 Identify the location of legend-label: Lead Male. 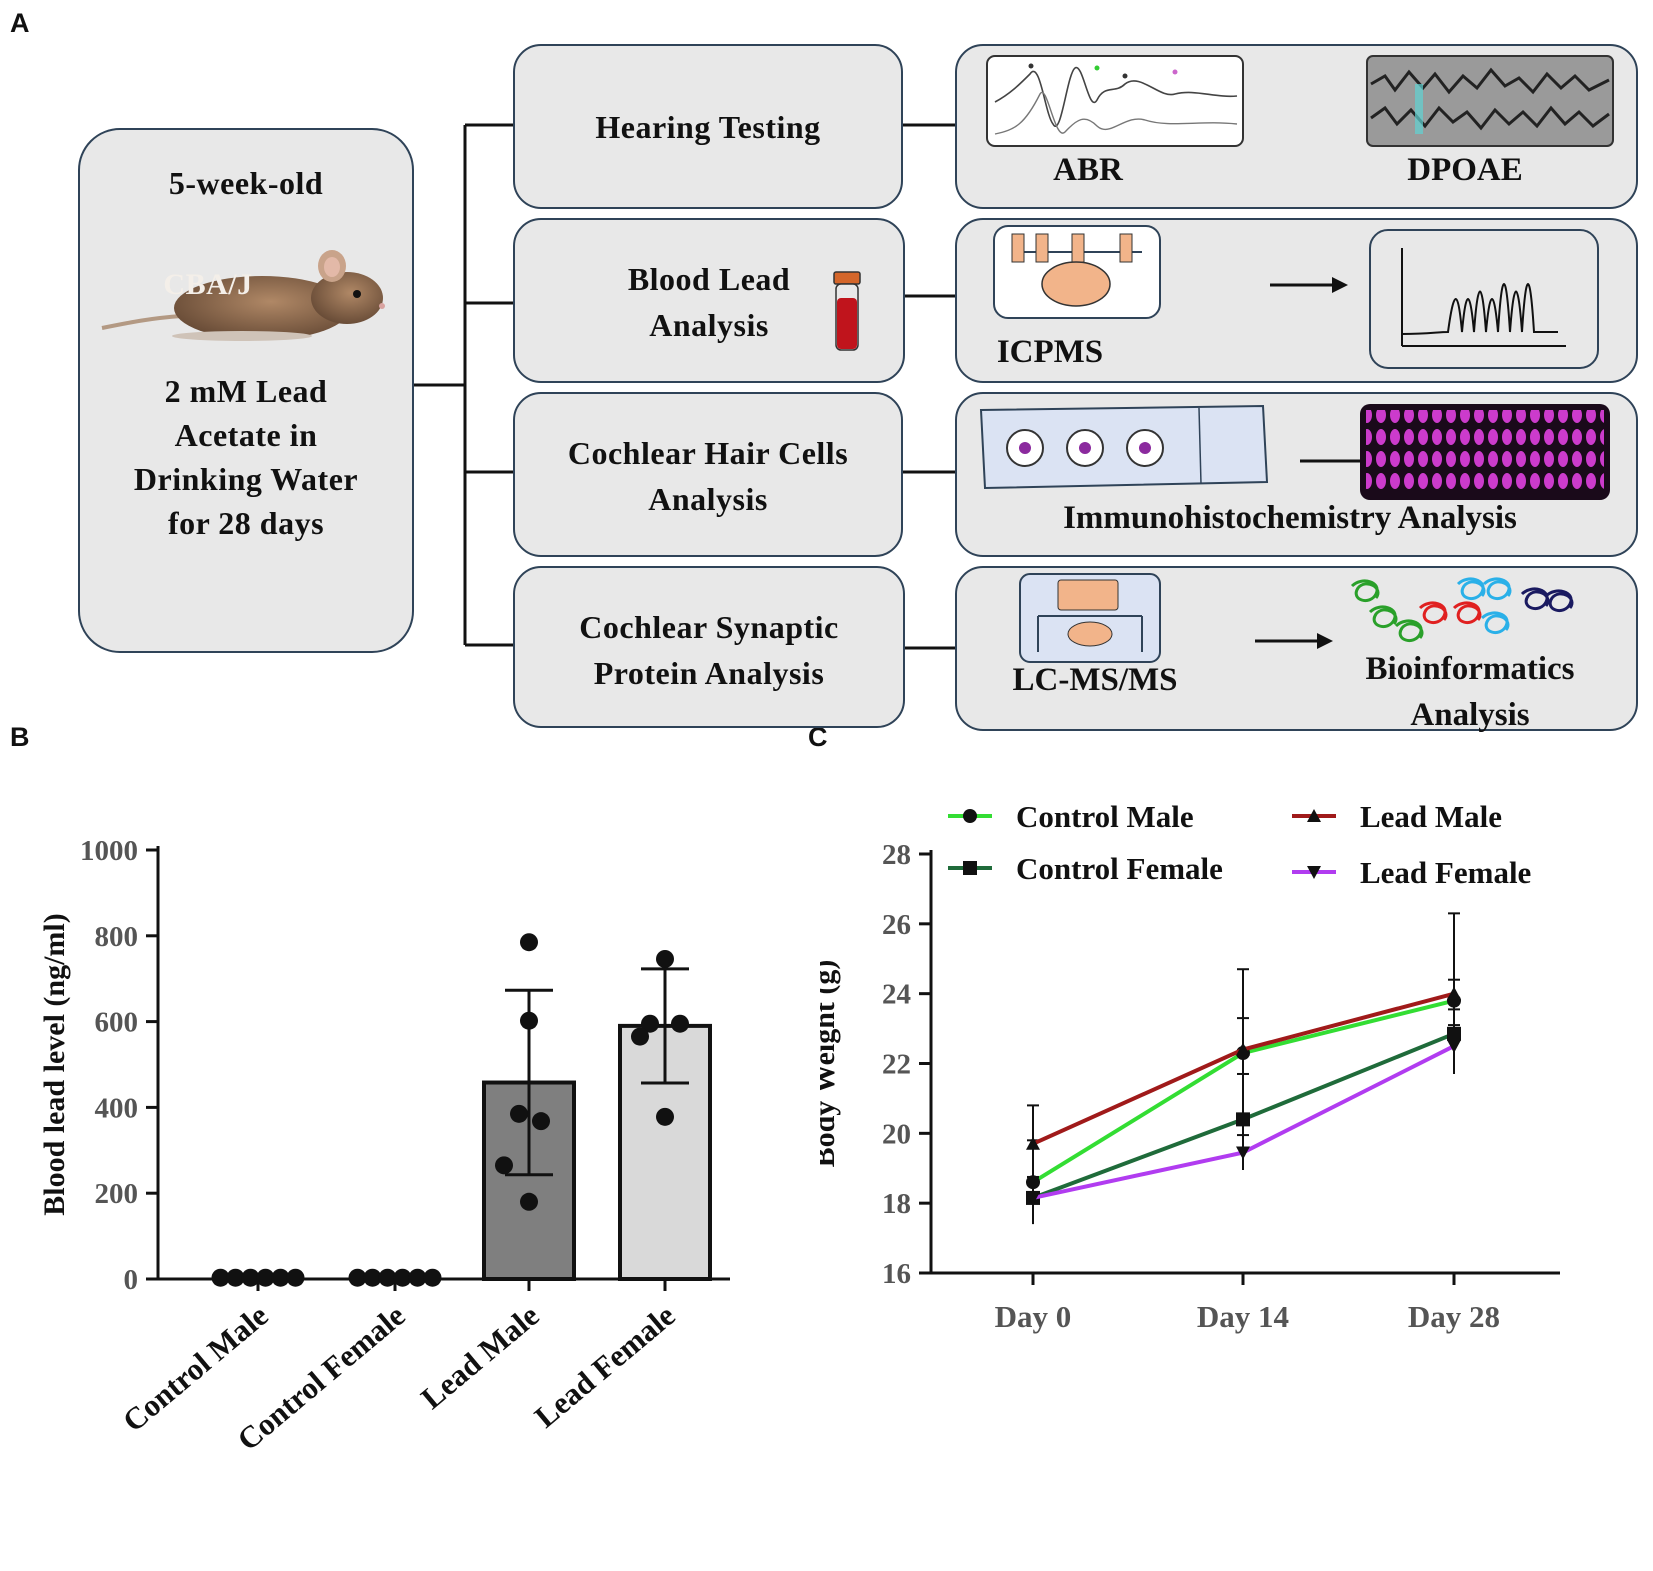
(1431, 816).